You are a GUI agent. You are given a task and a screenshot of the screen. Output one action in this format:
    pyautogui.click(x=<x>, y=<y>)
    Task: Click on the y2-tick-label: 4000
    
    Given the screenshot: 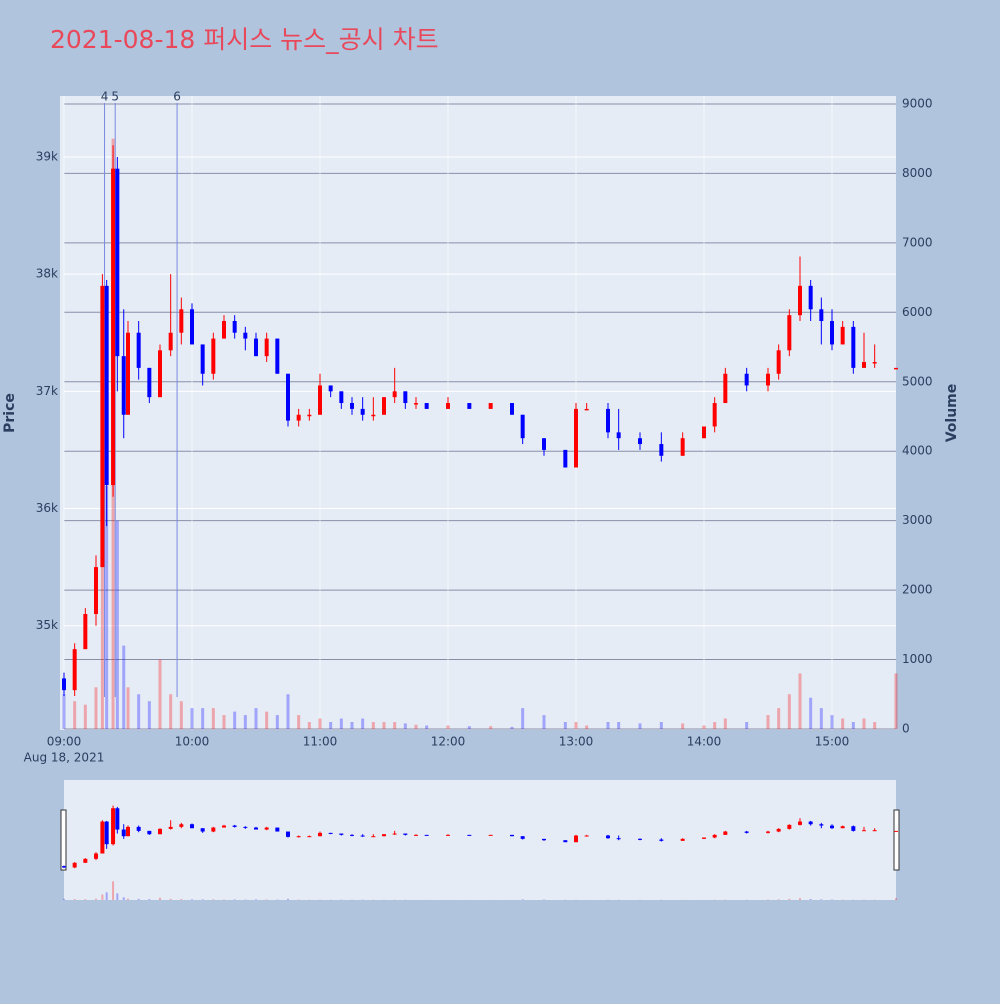 What is the action you would take?
    pyautogui.click(x=917, y=451)
    